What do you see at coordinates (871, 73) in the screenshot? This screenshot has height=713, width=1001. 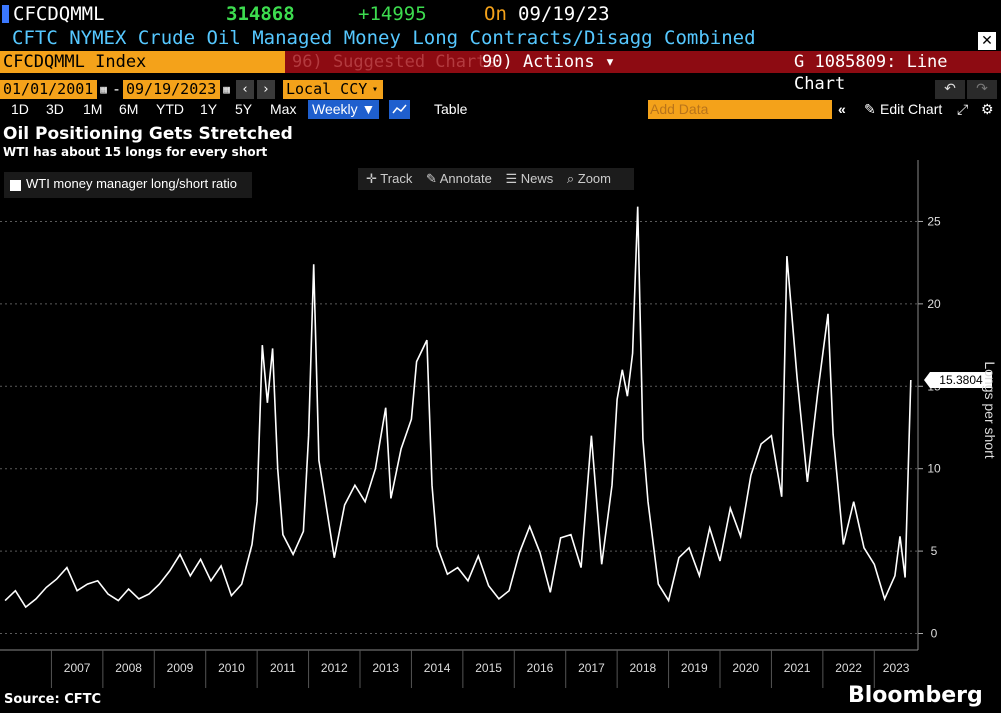 I see `chart-id: G 1085809: Line Chart` at bounding box center [871, 73].